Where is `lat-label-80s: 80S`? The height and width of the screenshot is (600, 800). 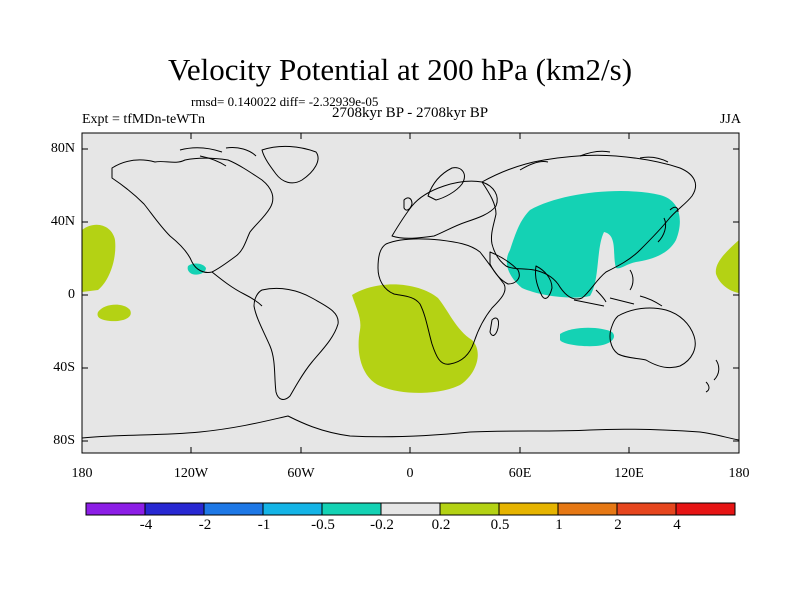
lat-label-80s: 80S is located at coordinates (64, 440).